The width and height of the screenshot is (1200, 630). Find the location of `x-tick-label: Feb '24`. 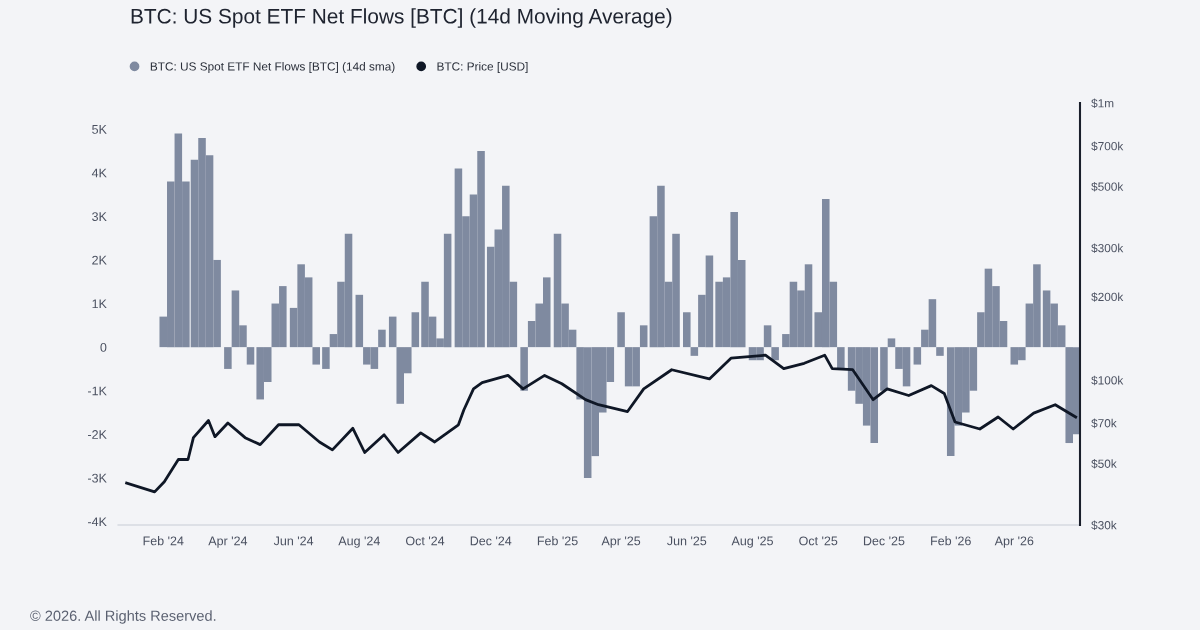

x-tick-label: Feb '24 is located at coordinates (163, 541).